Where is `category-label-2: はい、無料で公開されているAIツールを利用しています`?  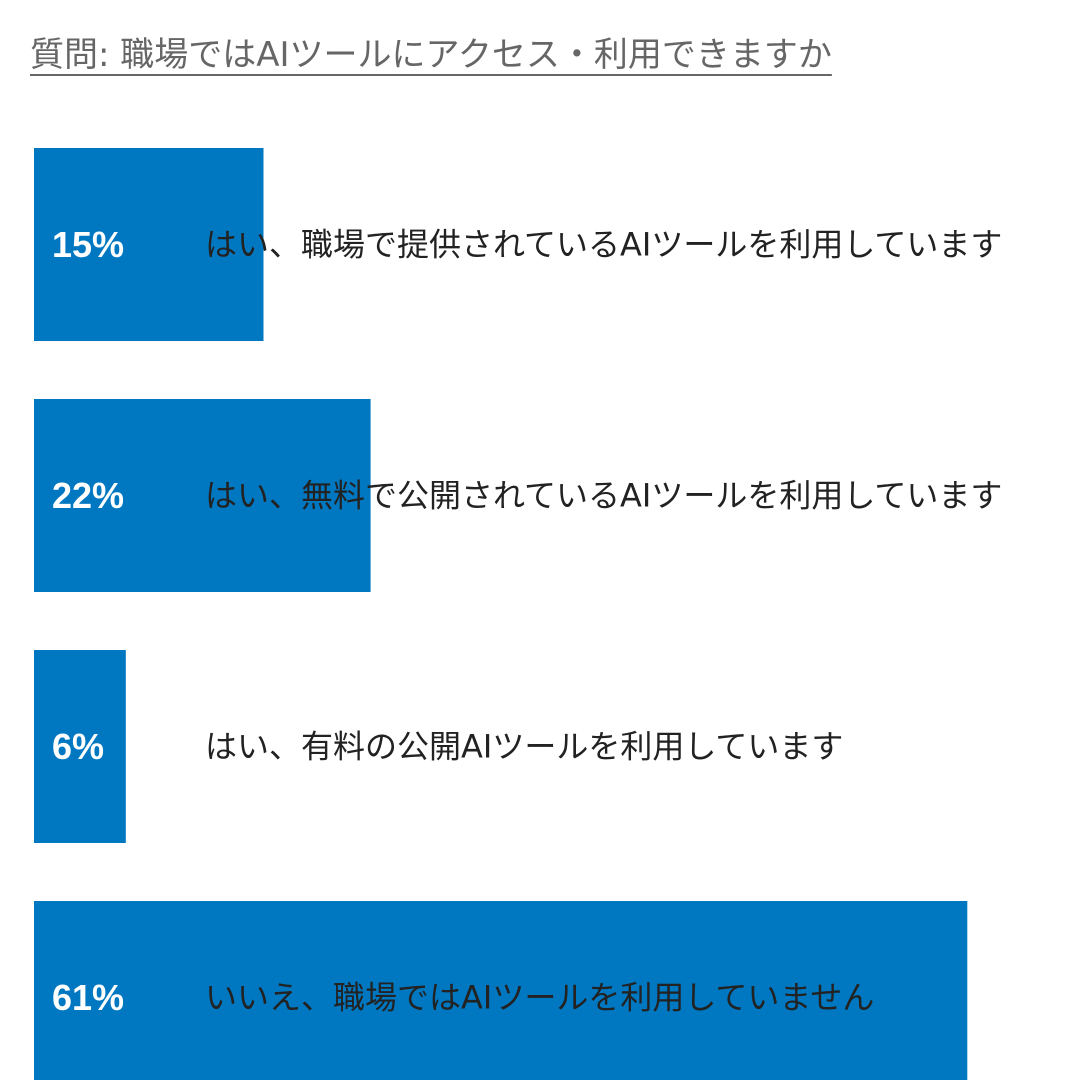 category-label-2: はい、無料で公開されているAIツールを利用しています is located at coordinates (603, 496).